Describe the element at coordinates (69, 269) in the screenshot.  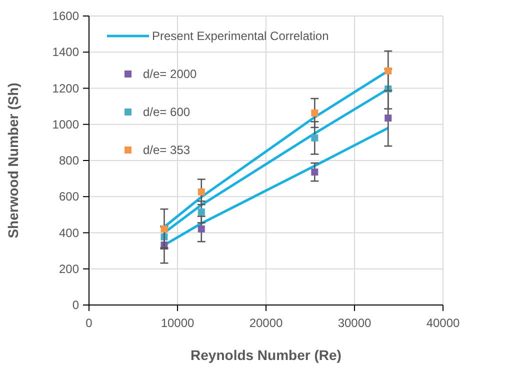
I see `y-tick-label: 200` at that location.